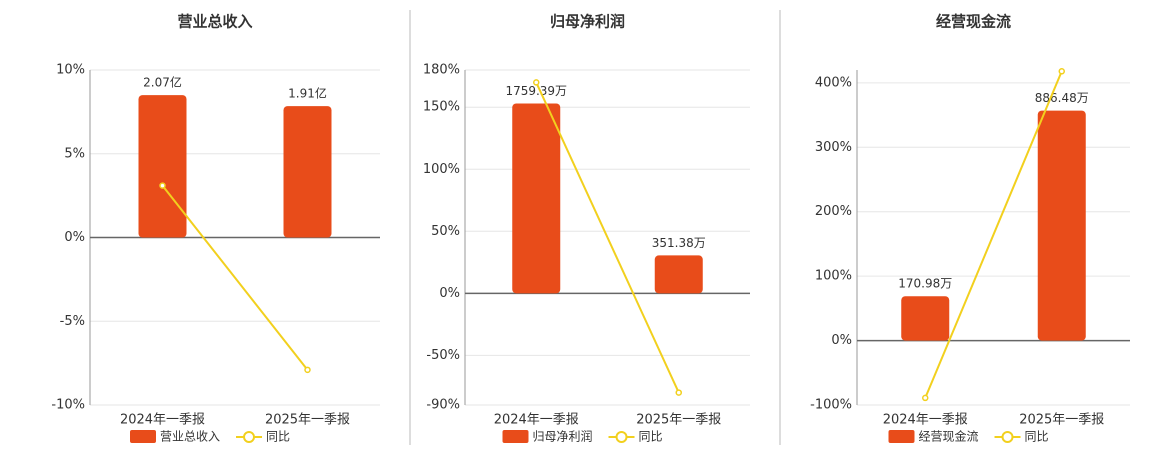  What do you see at coordinates (833, 82) in the screenshot?
I see `y-tick-label: 400%` at bounding box center [833, 82].